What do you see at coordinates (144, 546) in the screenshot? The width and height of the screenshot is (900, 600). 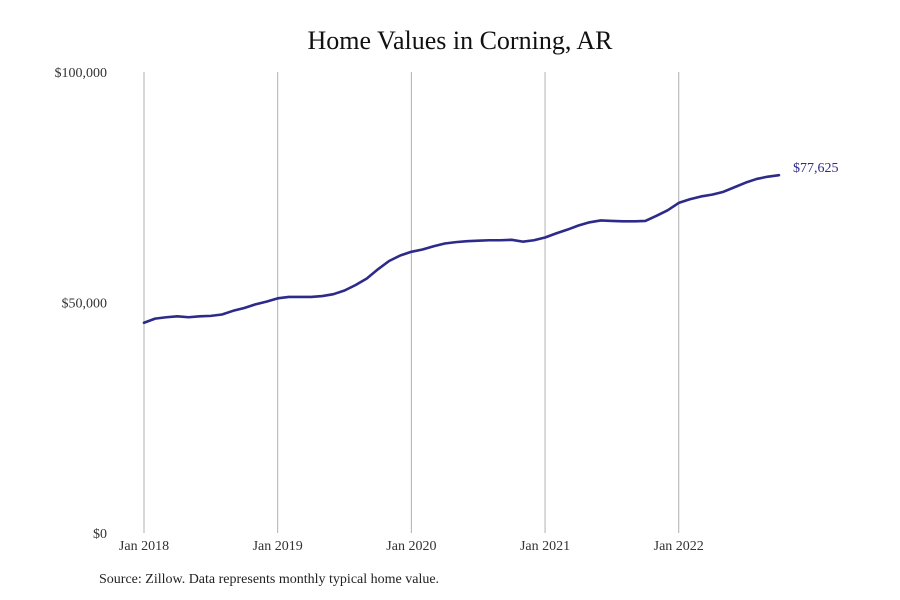 I see `x-tick-label: Jan 2018` at bounding box center [144, 546].